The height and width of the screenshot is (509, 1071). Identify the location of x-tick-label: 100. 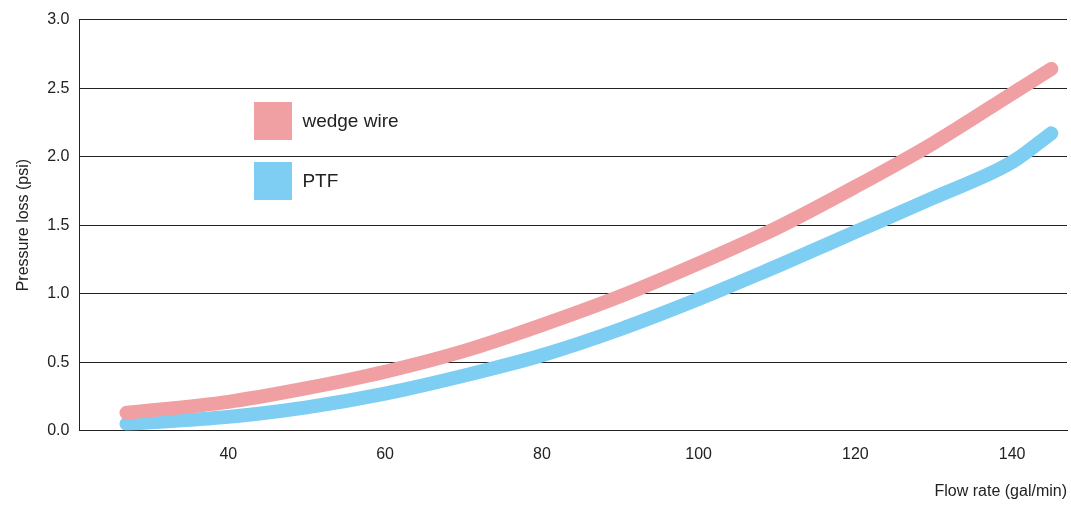
(699, 453).